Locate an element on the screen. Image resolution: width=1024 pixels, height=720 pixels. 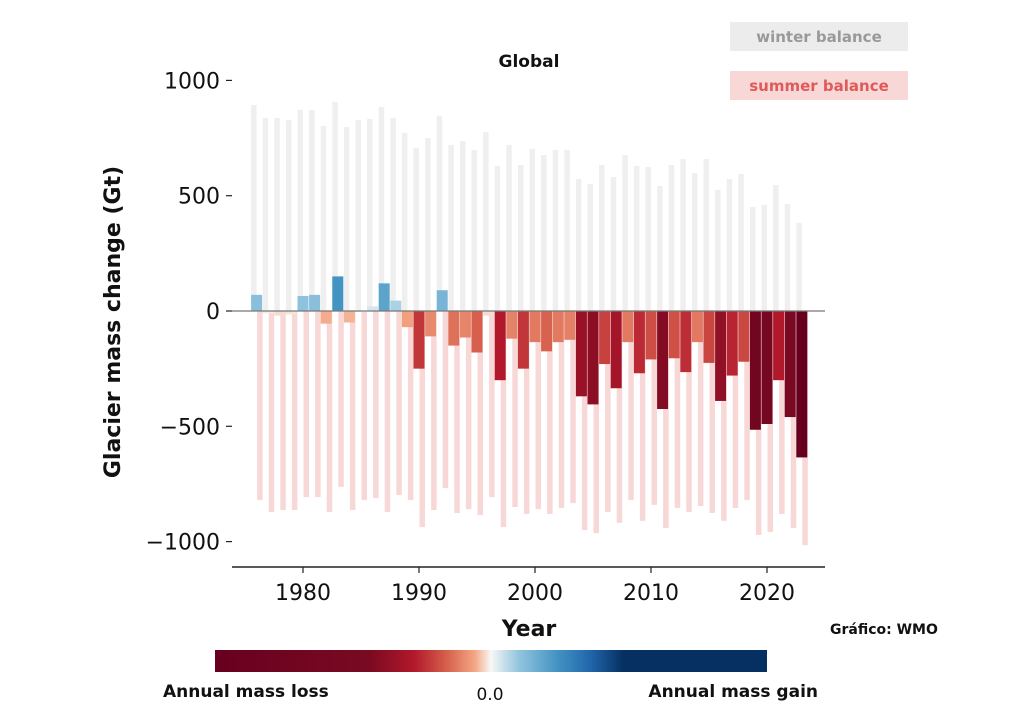
legend-winter-label: winter balance is located at coordinates (819, 37).